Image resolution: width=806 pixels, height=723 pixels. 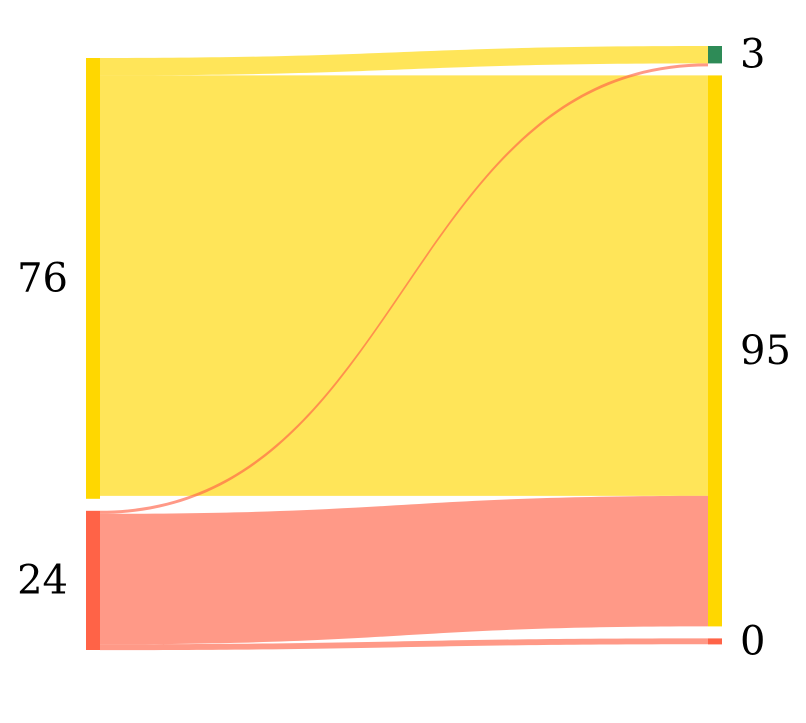 I want to click on node-t0, so click(x=715, y=641).